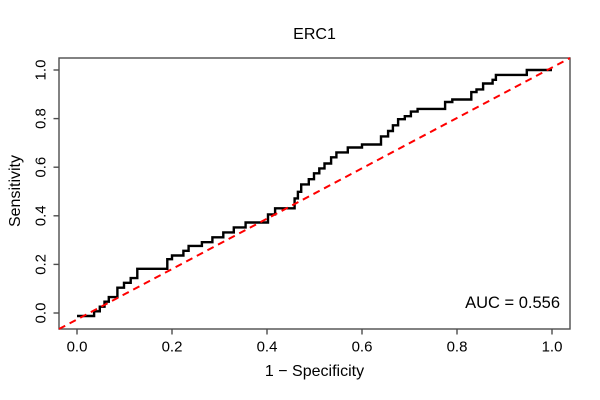 The width and height of the screenshot is (600, 400). Describe the element at coordinates (41, 118) in the screenshot. I see `y-tick-label: 0.8` at that location.